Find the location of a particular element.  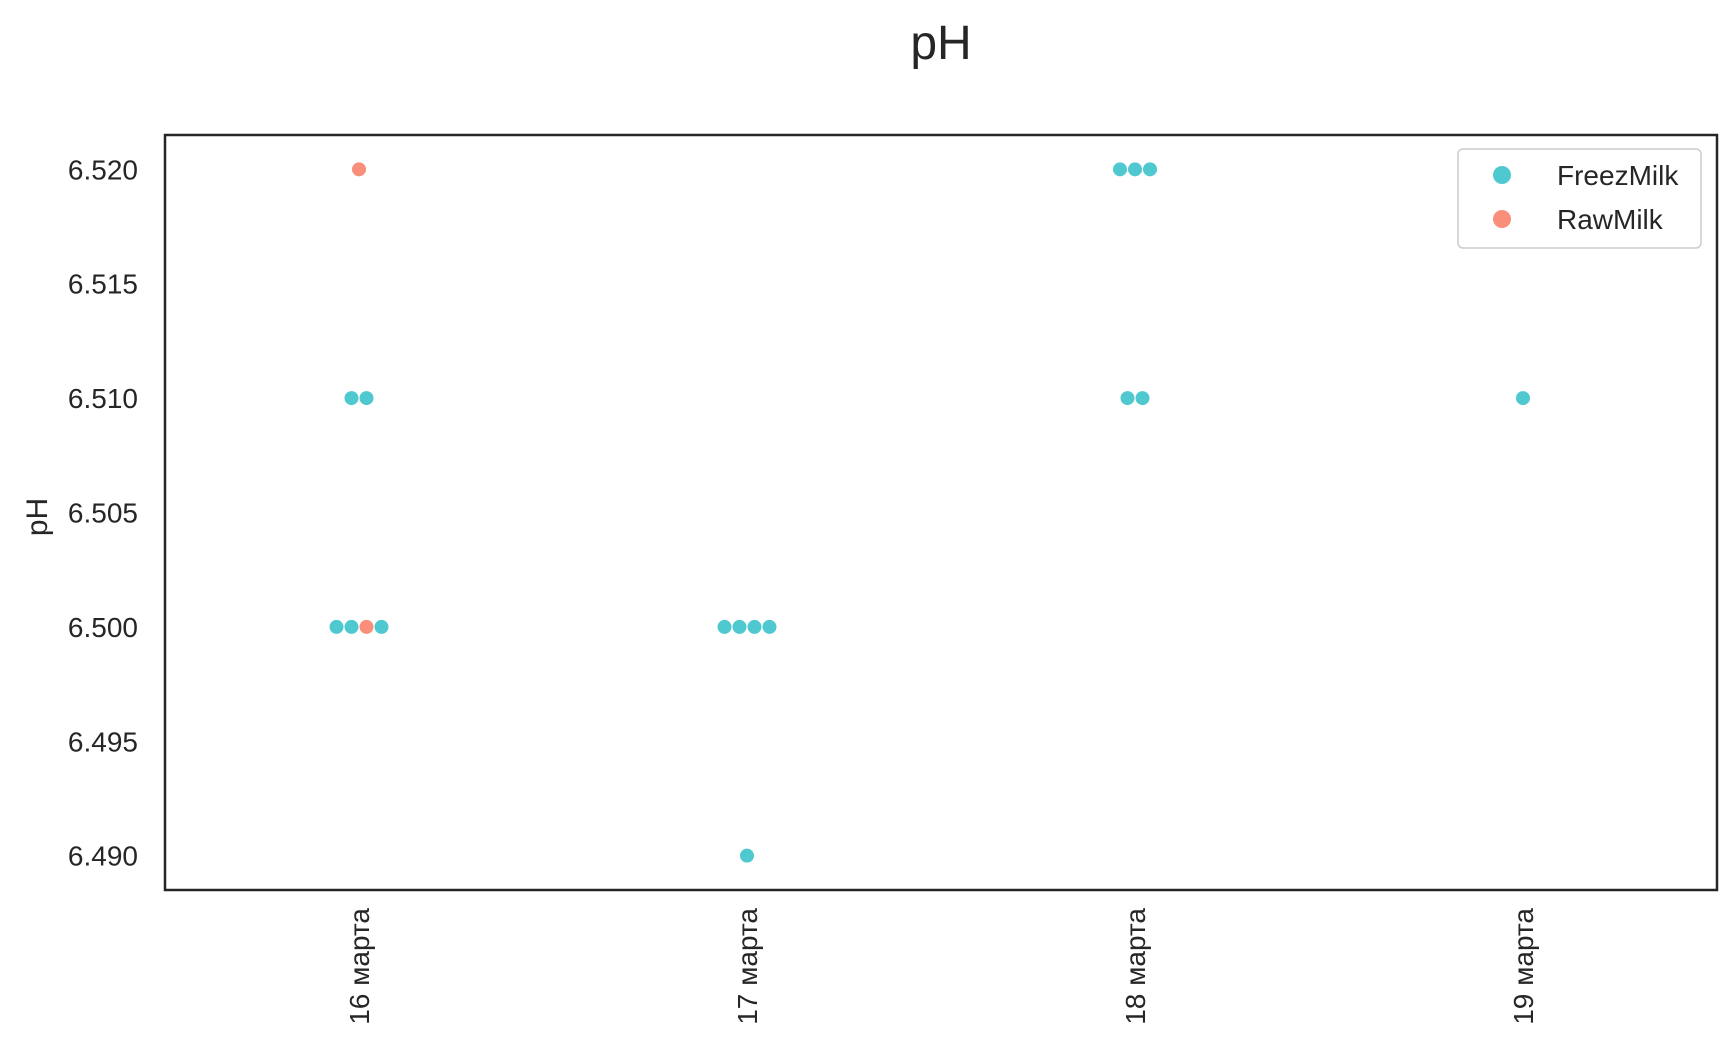

y-tick-label: 6.510 is located at coordinates (103, 398).